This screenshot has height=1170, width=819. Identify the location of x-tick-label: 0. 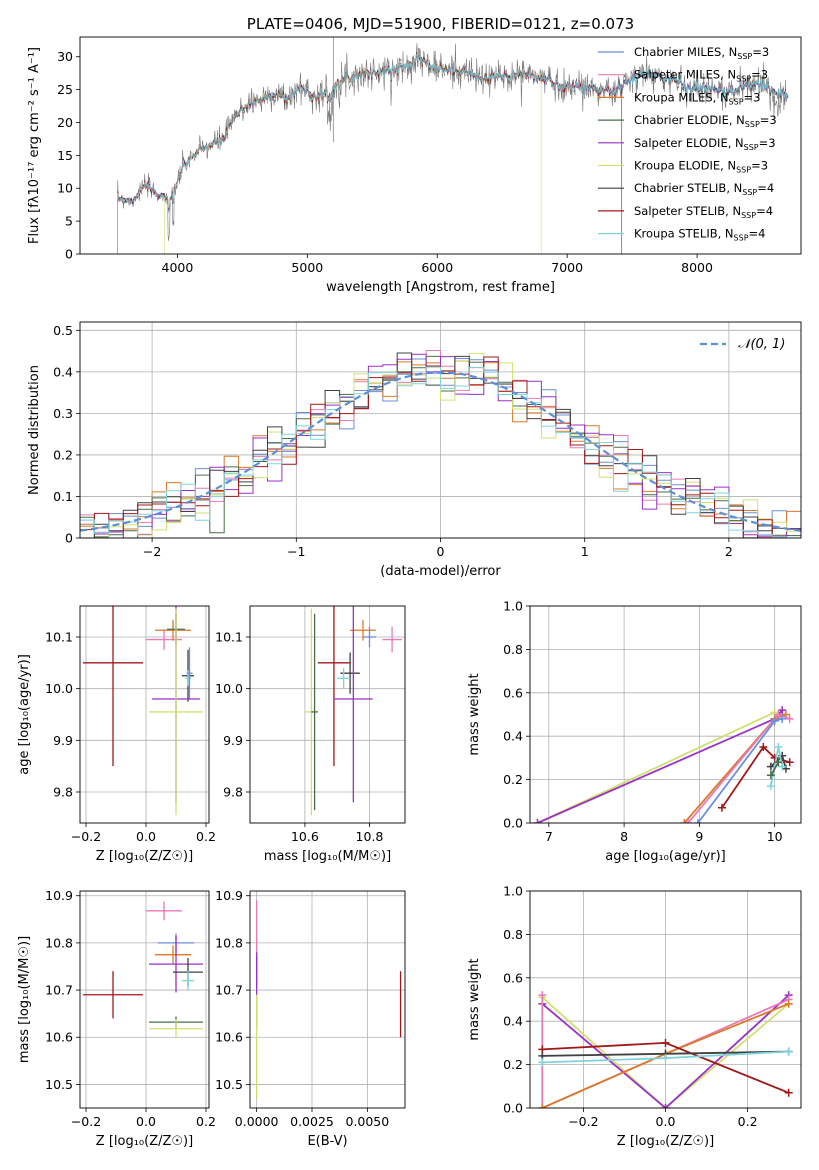
(441, 551).